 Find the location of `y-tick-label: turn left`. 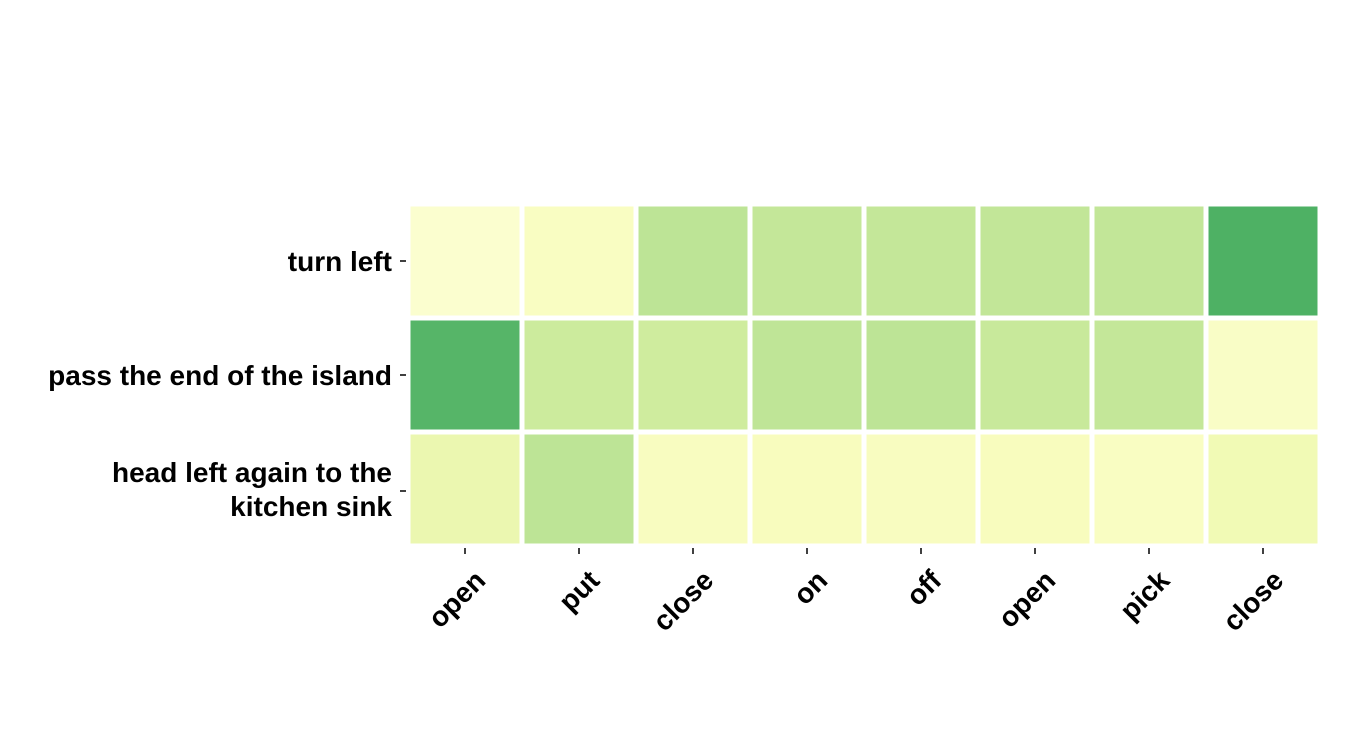

y-tick-label: turn left is located at coordinates (340, 261).